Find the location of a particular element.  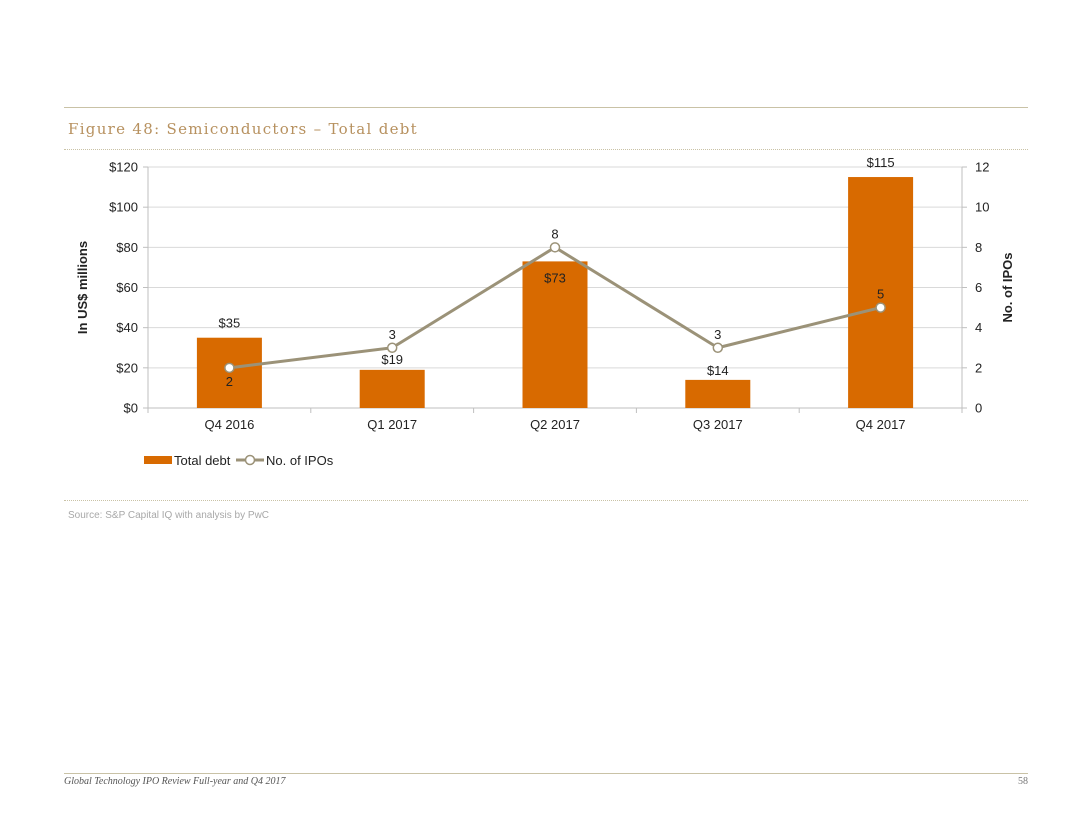

legend-swatch-total-debt is located at coordinates (158, 460).